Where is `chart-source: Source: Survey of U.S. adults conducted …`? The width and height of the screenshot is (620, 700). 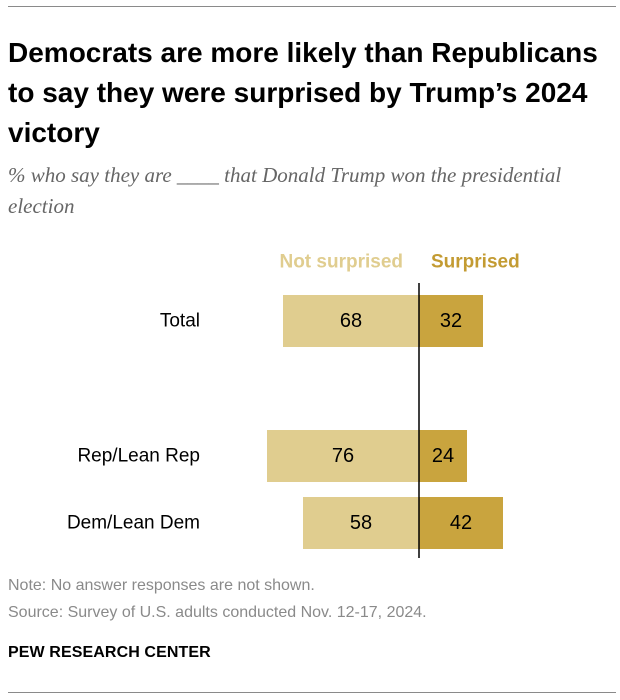
chart-source: Source: Survey of U.S. adults conducted … is located at coordinates (217, 612).